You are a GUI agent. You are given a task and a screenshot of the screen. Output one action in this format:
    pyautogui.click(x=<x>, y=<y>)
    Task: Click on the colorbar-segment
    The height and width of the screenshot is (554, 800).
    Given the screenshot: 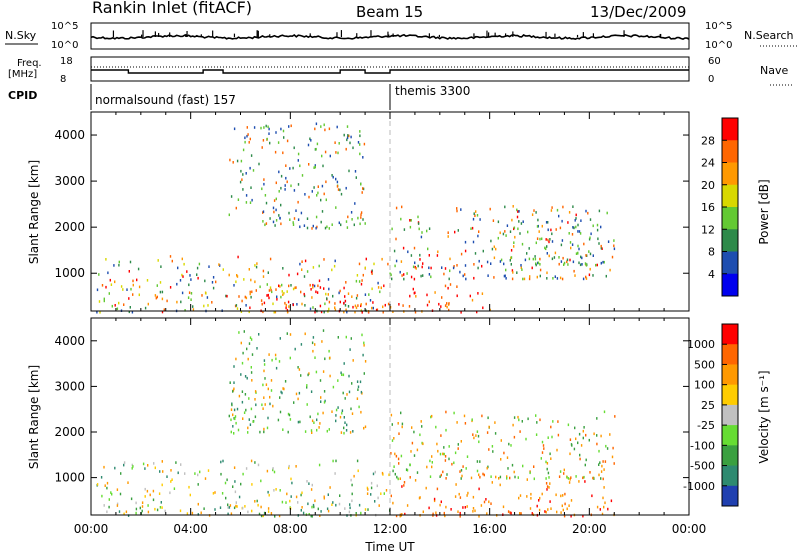 What is the action you would take?
    pyautogui.click(x=730, y=240)
    